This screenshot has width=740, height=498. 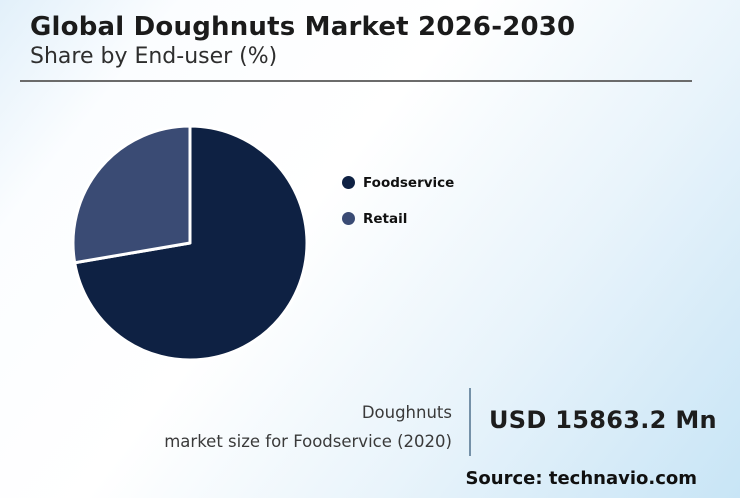 What do you see at coordinates (303, 27) in the screenshot?
I see `page-title: Global Doughnuts Market 2026-2030` at bounding box center [303, 27].